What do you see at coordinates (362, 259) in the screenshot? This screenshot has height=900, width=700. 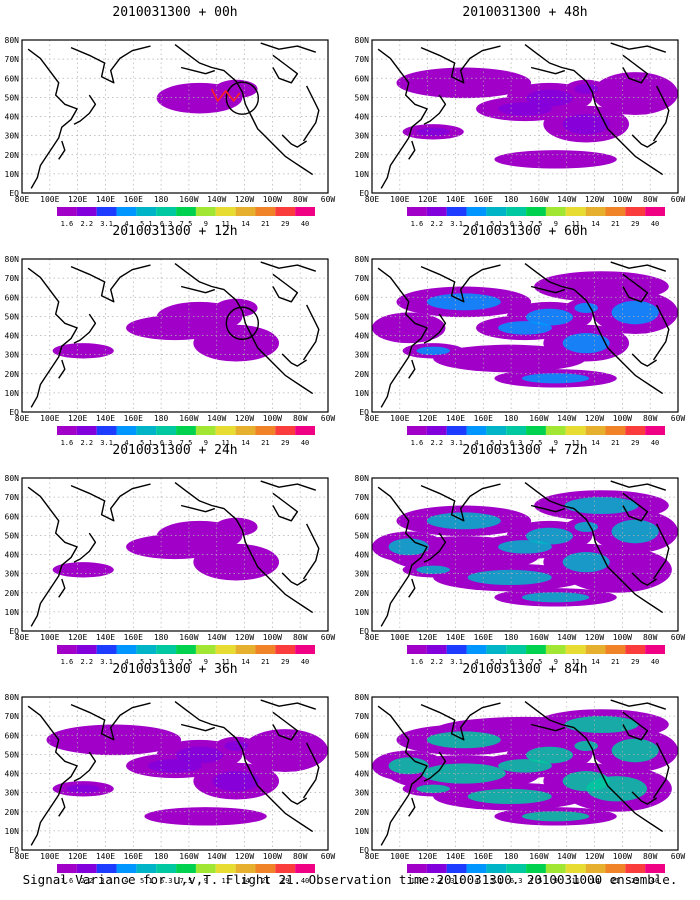 I see `lat-label: 80N` at bounding box center [362, 259].